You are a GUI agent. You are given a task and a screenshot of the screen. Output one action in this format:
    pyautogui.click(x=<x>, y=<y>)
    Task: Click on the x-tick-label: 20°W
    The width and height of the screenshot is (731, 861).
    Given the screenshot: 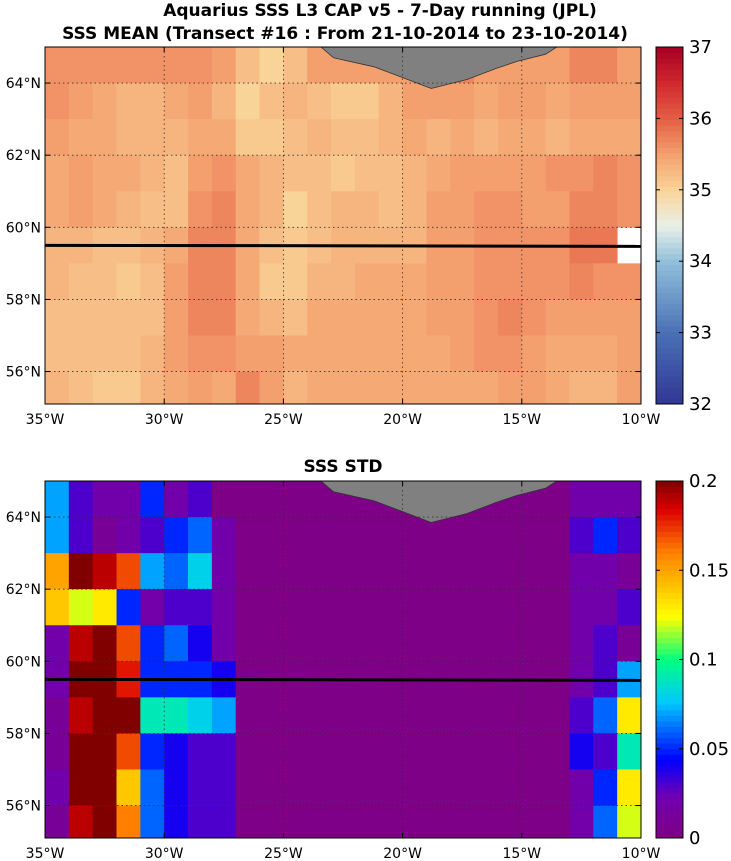 What is the action you would take?
    pyautogui.click(x=402, y=420)
    